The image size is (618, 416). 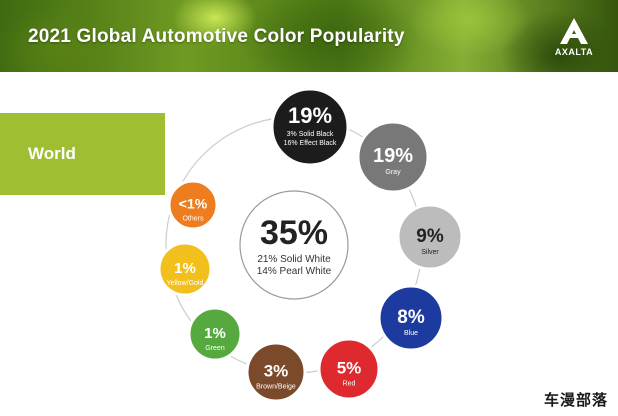 I want to click on value-label-green: 1%, so click(x=215, y=333).